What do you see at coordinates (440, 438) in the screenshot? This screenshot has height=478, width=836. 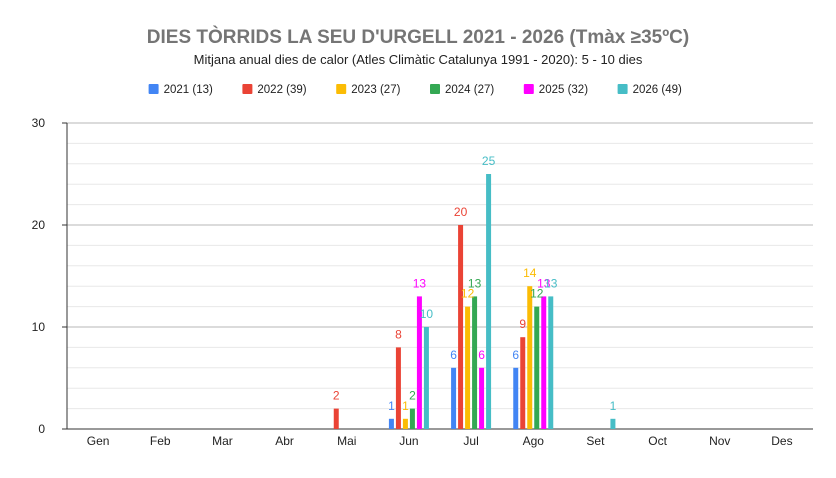 I see `x-axis: Gen Feb Mar Abr Mai Jun Jul Ago Set Oct Nov Des` at bounding box center [440, 438].